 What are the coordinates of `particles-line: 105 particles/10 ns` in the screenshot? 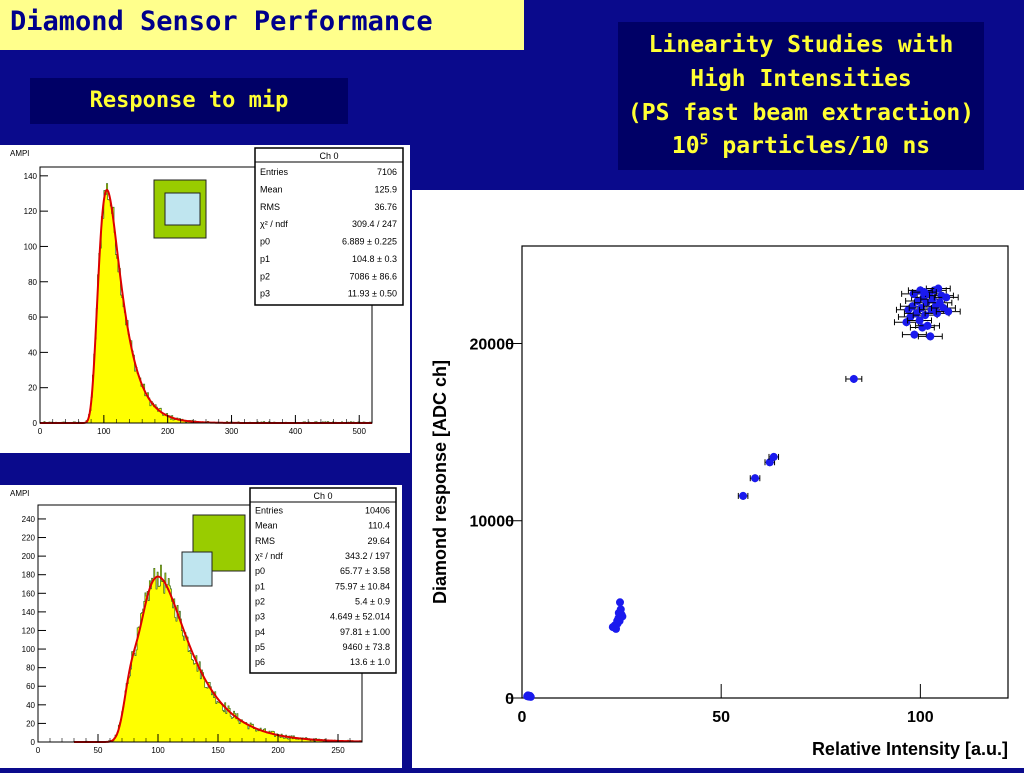 It's located at (801, 144).